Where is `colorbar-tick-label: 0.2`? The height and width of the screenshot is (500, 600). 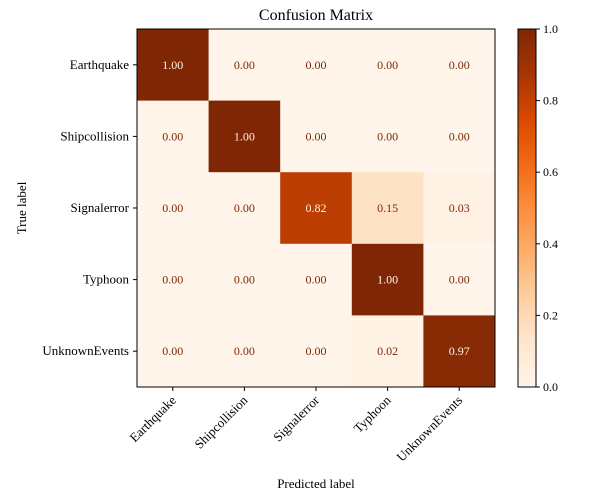
colorbar-tick-label: 0.2 is located at coordinates (550, 315).